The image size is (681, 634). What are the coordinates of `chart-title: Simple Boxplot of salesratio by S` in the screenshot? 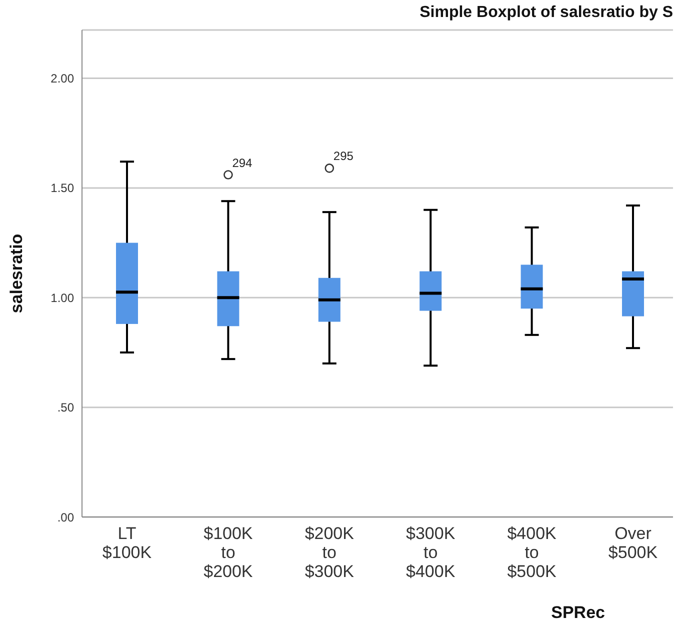 It's located at (546, 13).